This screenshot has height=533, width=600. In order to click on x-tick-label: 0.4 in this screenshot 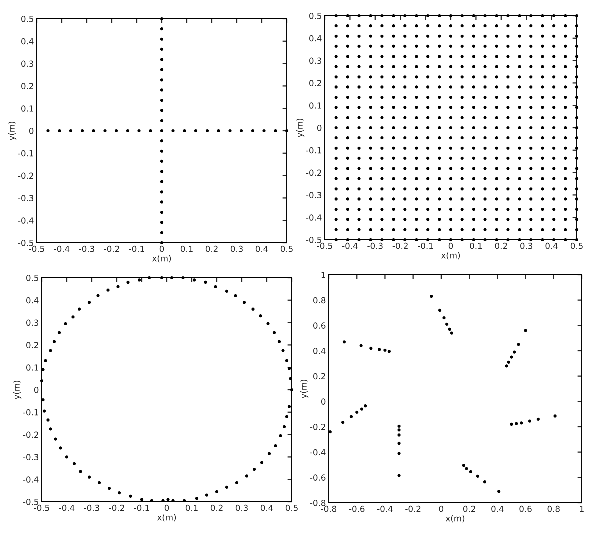, I will do `click(552, 246)`.